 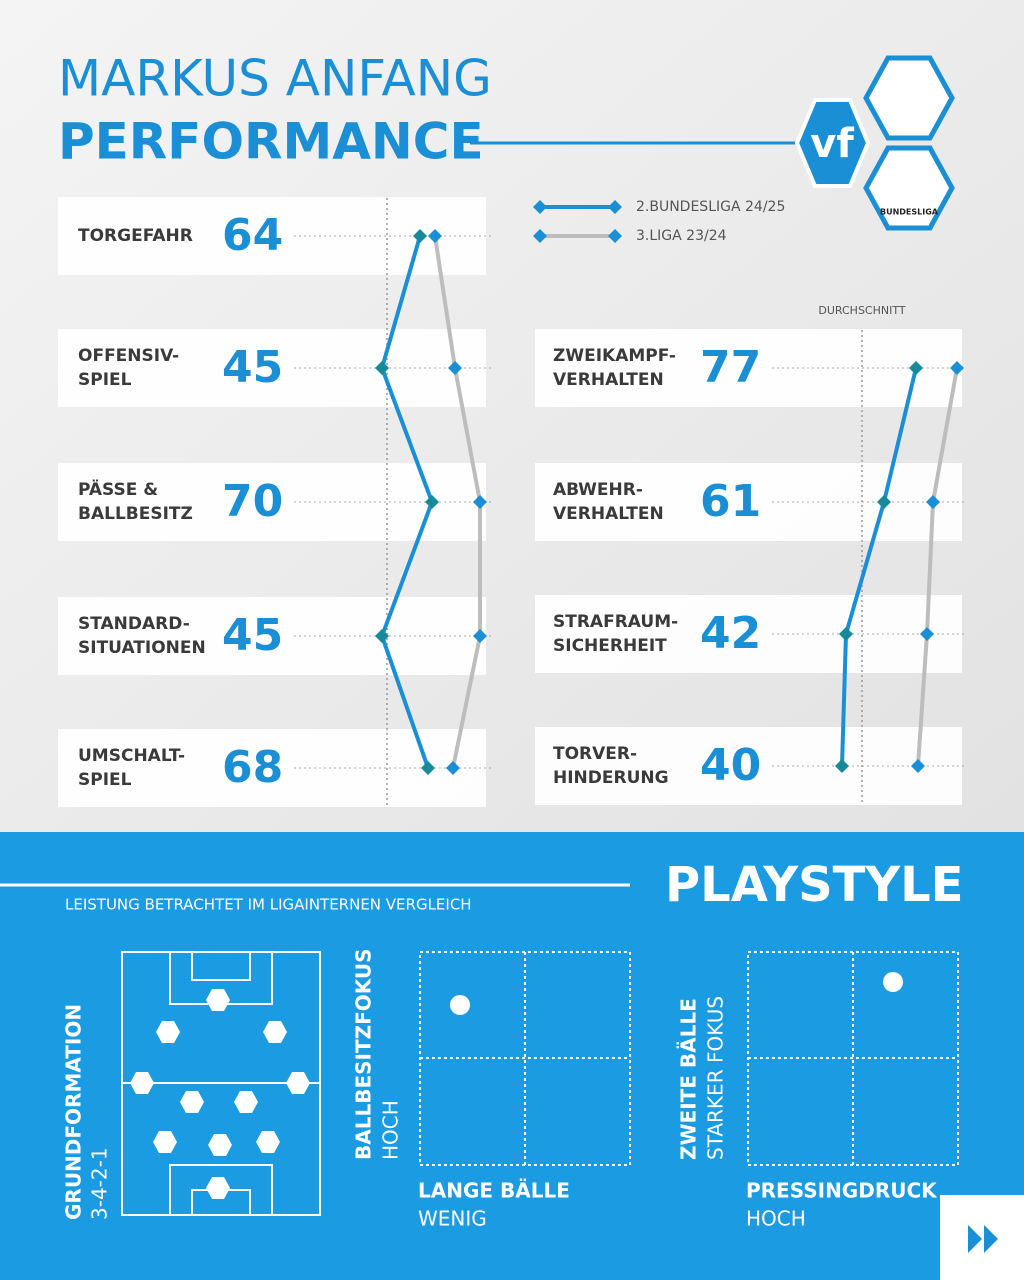 I want to click on logo-vf, so click(x=832, y=143).